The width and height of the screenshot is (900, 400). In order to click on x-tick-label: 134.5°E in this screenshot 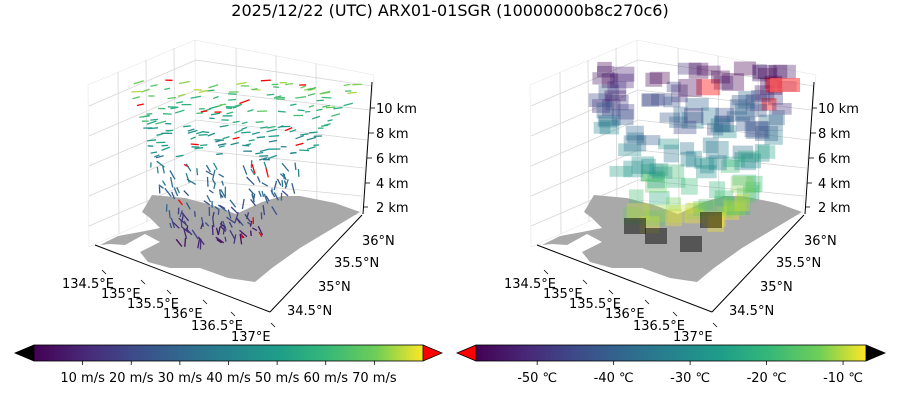, I will do `click(530, 284)`.